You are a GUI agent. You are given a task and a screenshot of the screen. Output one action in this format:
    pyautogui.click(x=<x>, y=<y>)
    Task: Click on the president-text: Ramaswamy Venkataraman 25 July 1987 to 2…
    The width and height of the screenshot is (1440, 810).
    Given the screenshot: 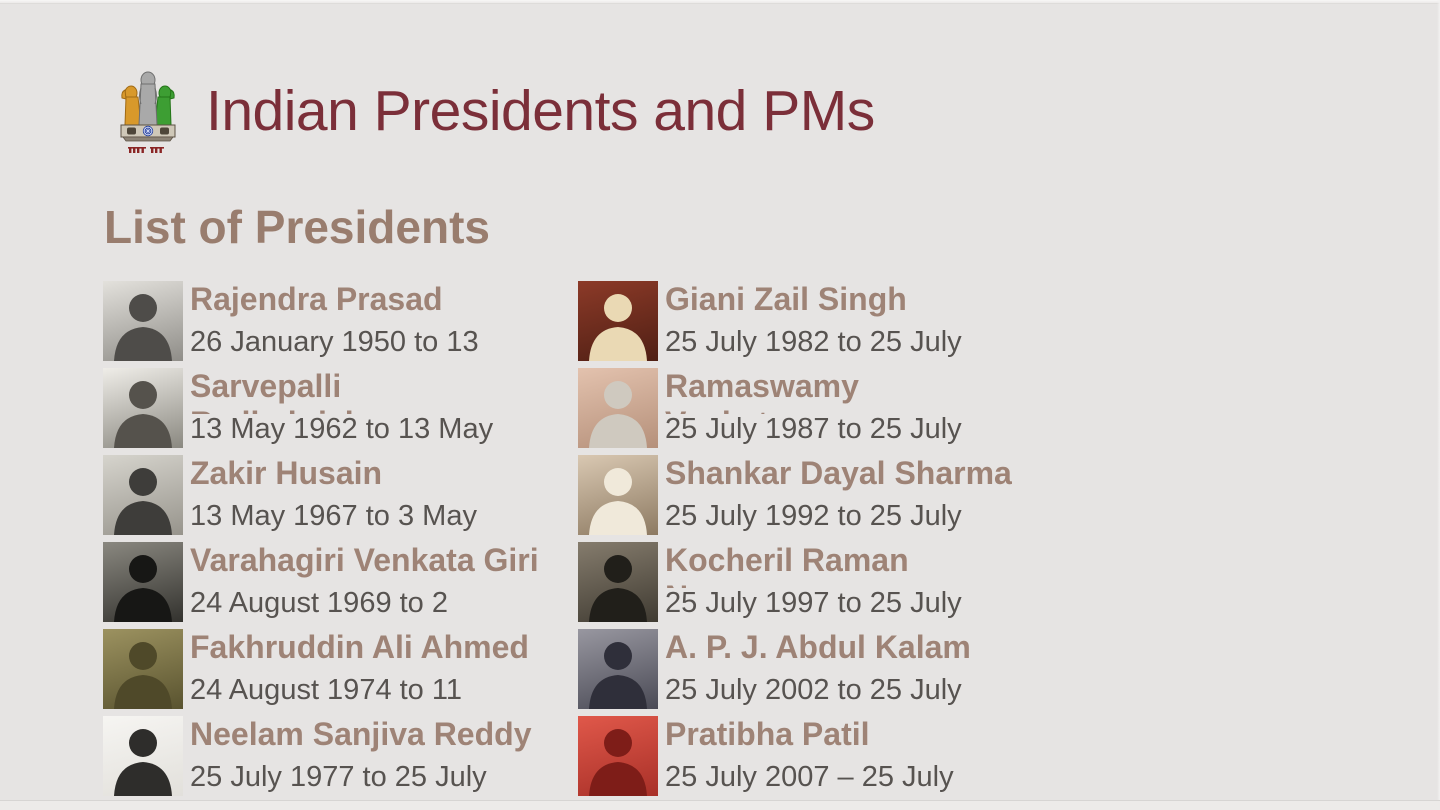 What is the action you would take?
    pyautogui.click(x=846, y=408)
    